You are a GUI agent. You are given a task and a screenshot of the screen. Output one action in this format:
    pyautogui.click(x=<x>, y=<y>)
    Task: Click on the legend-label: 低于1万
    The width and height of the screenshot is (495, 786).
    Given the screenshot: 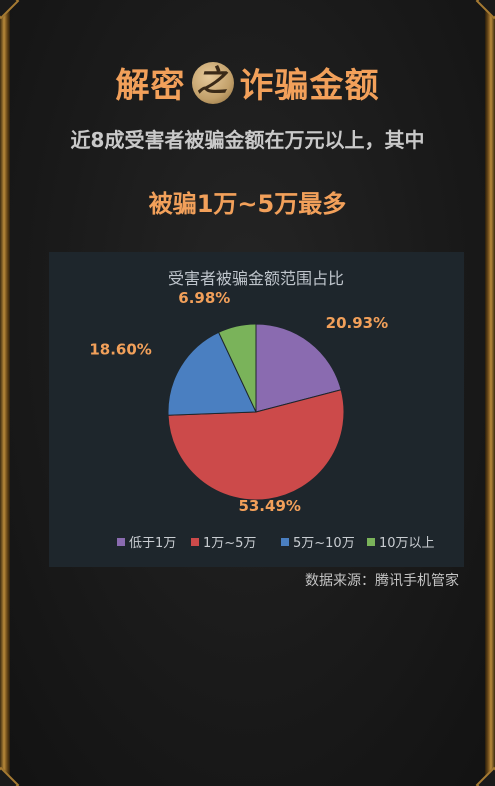 What is the action you would take?
    pyautogui.click(x=152, y=543)
    